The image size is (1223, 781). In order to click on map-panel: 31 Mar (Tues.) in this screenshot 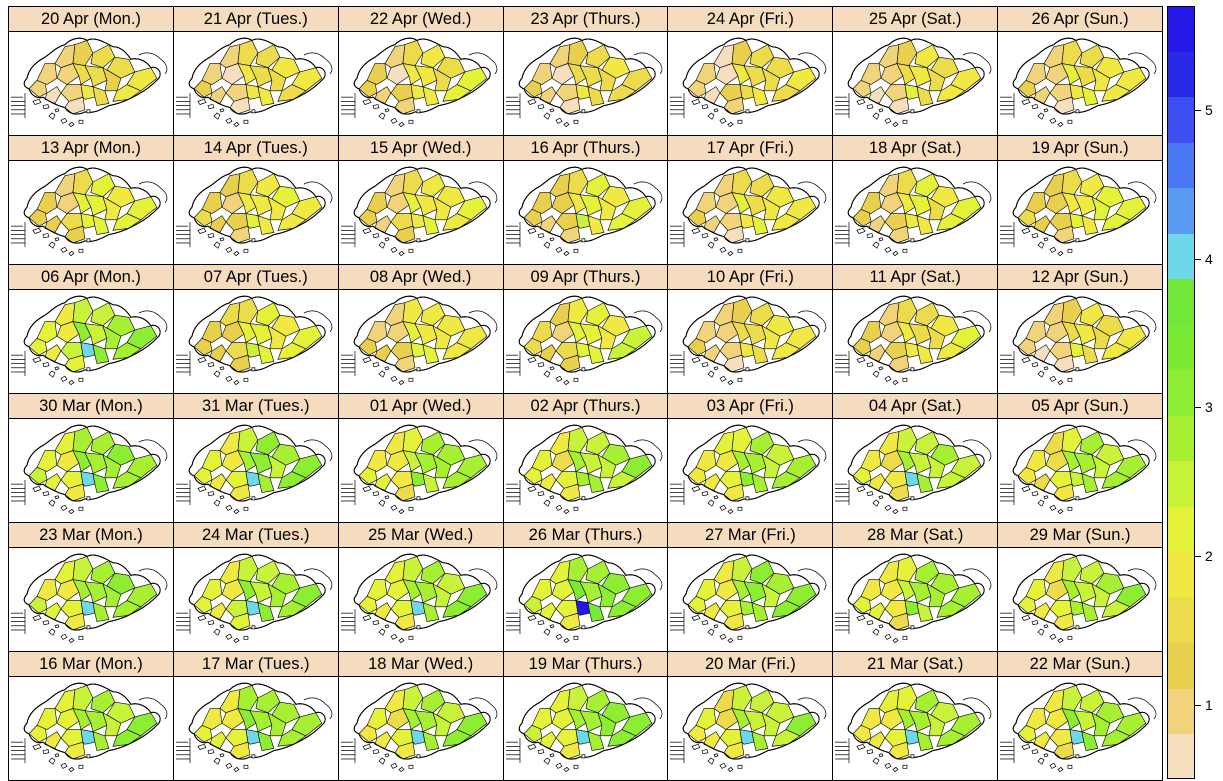, I will do `click(256, 458)`.